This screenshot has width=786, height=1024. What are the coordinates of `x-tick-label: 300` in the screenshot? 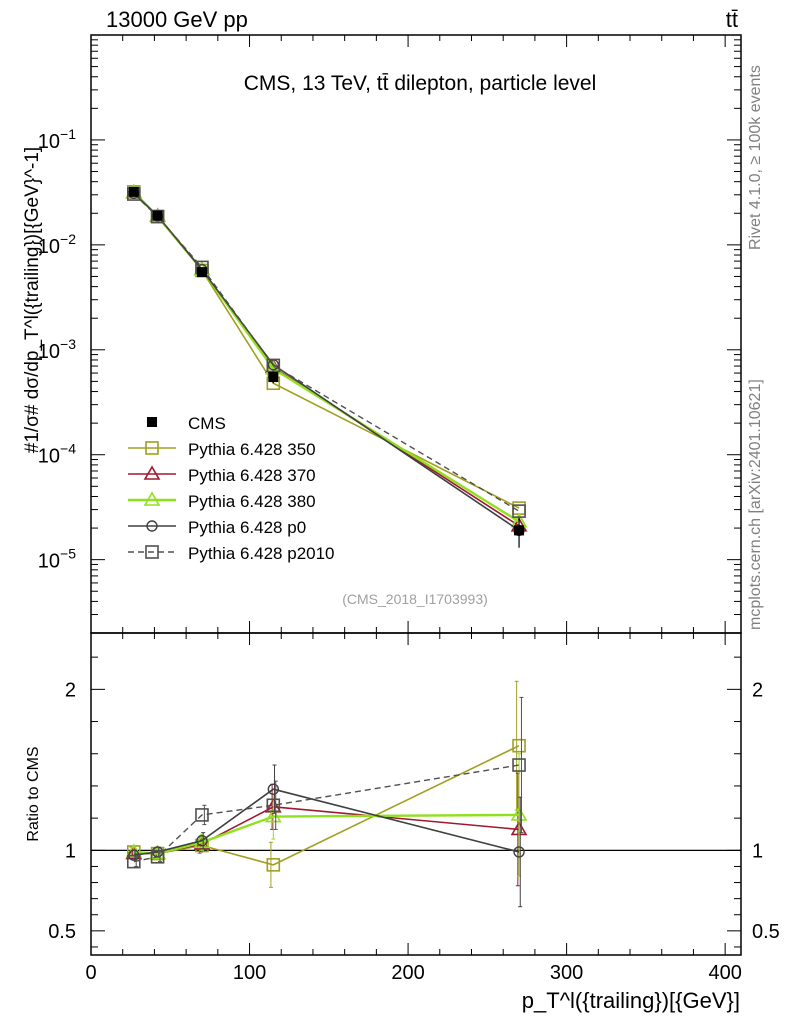 It's located at (566, 973).